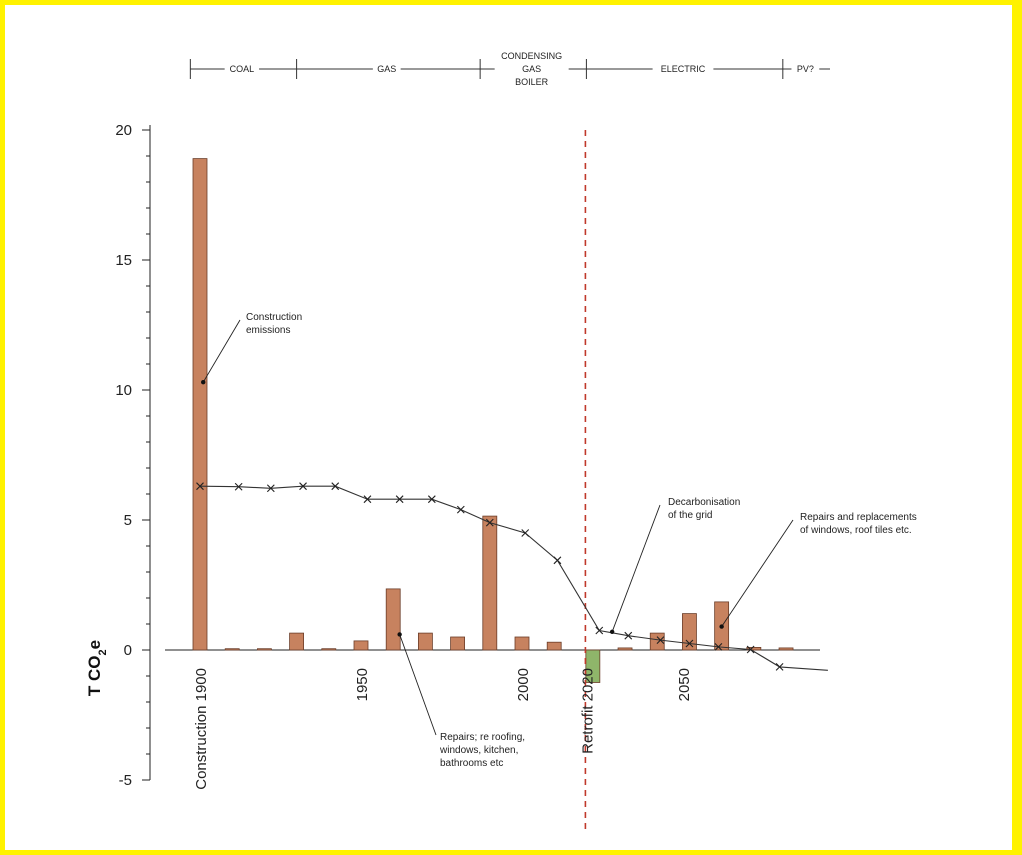  Describe the element at coordinates (478, 750) in the screenshot. I see `annotation-text: windows, kitchen,` at that location.